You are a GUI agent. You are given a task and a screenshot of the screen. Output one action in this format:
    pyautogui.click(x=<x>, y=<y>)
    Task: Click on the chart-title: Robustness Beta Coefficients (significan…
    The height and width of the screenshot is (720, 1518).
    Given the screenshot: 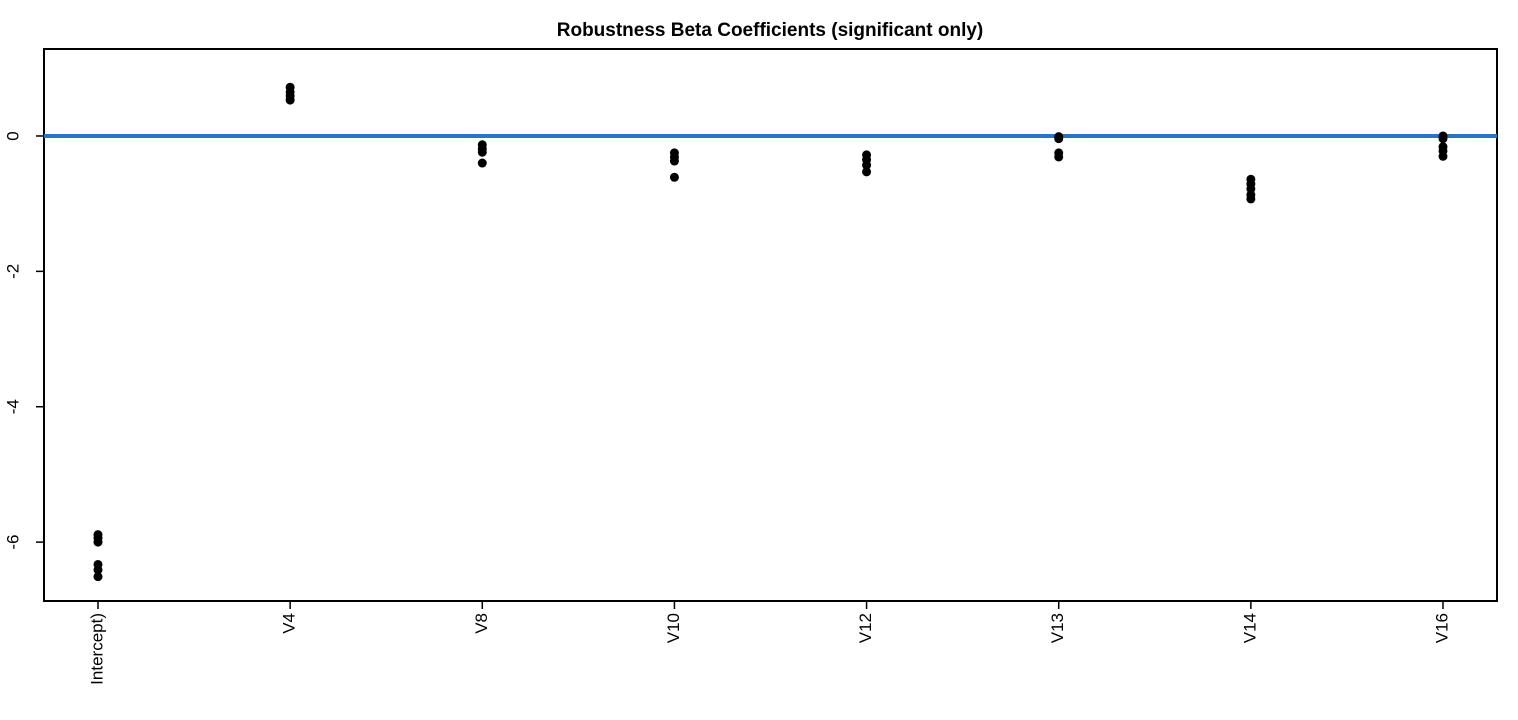 What is the action you would take?
    pyautogui.click(x=770, y=30)
    